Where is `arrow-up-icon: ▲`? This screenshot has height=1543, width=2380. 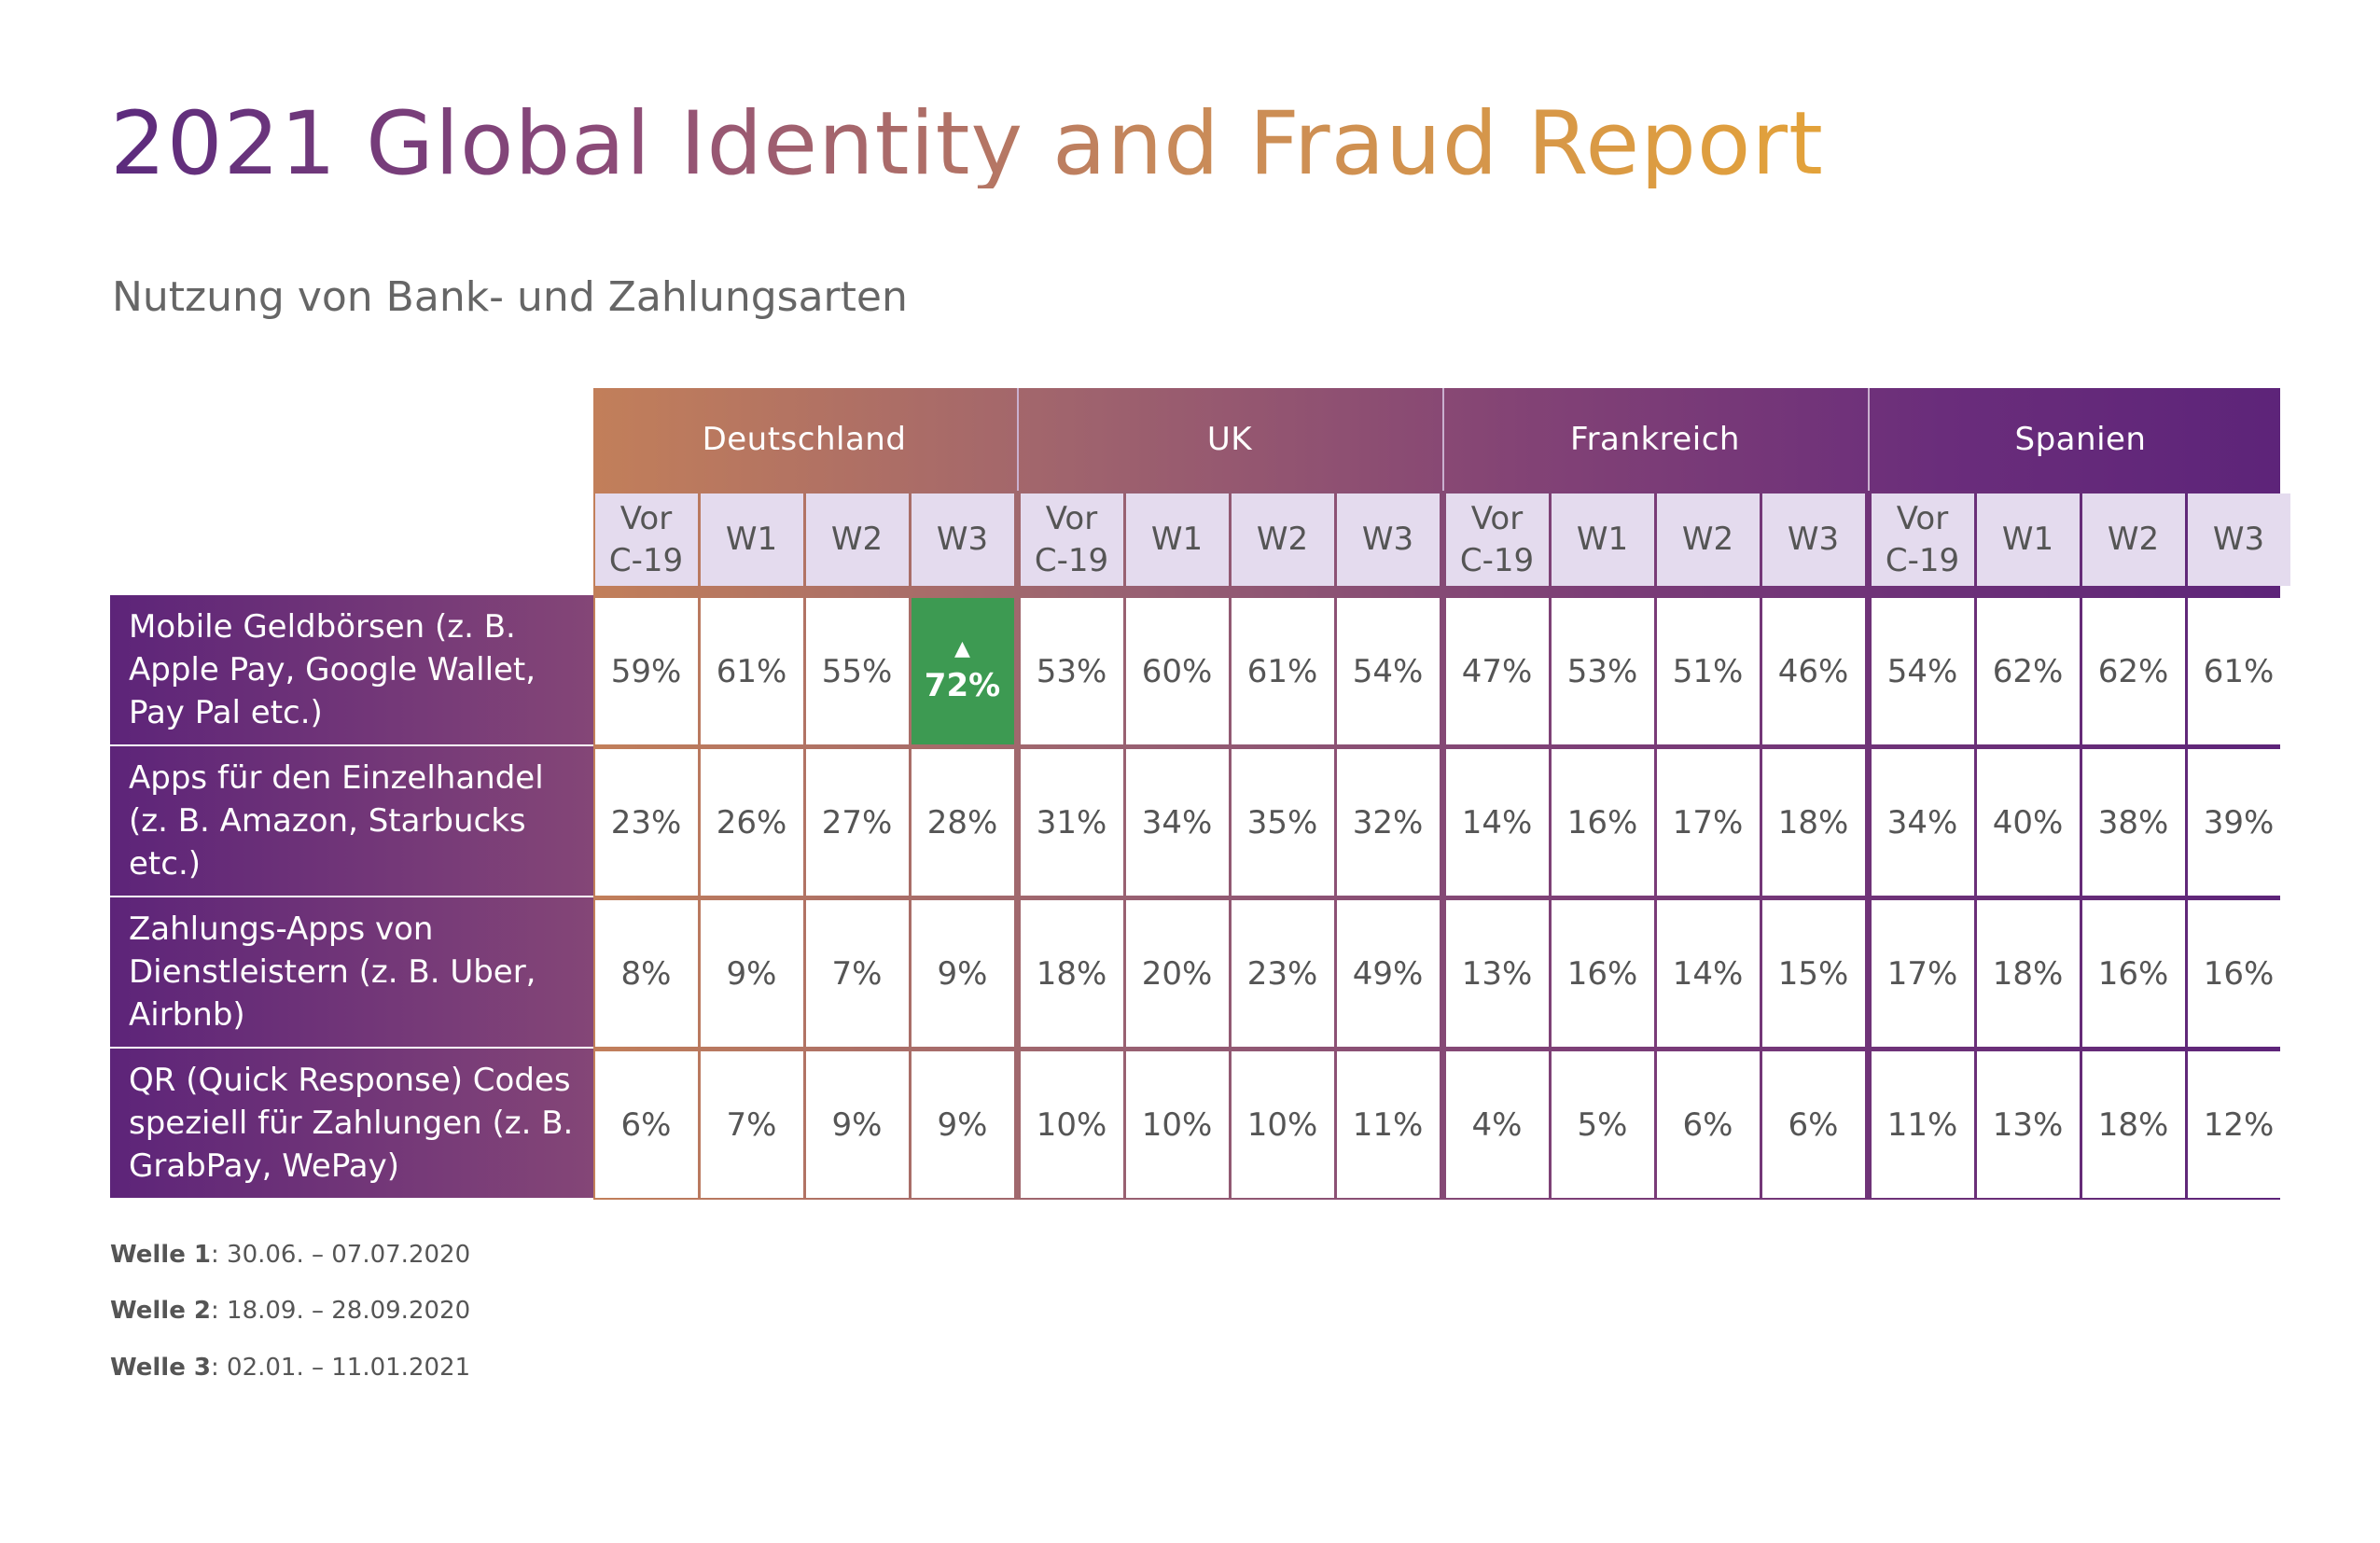 arrow-up-icon: ▲ is located at coordinates (962, 648).